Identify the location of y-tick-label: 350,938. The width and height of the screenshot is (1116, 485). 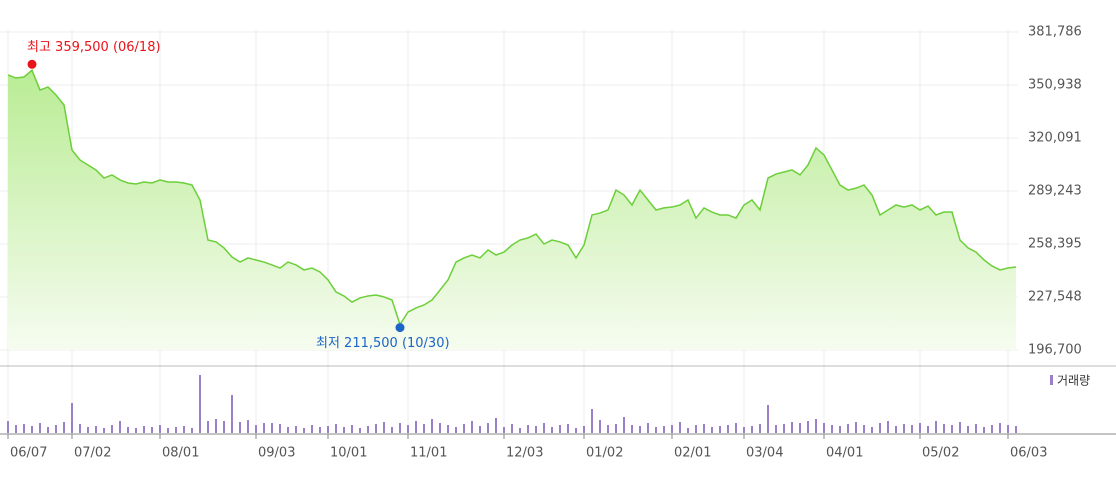
(1055, 85).